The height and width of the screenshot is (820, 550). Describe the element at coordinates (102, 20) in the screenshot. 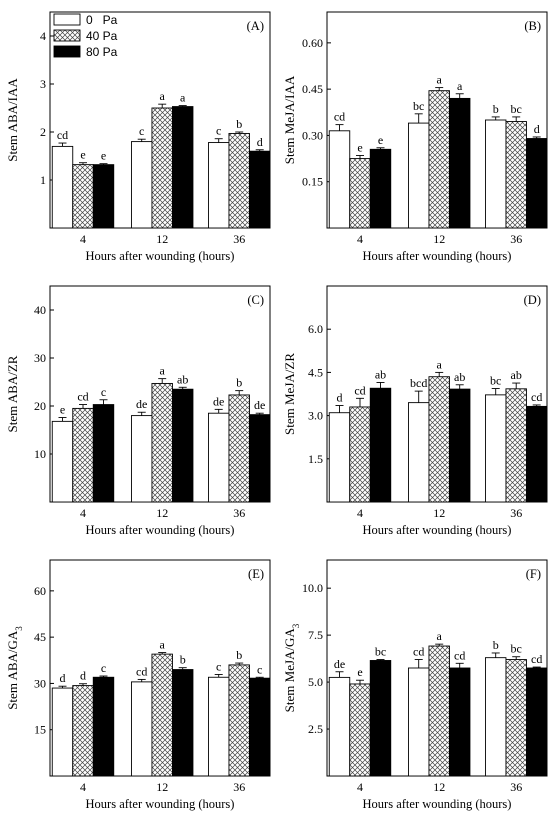

I see `legend-label: 0 Pa` at that location.